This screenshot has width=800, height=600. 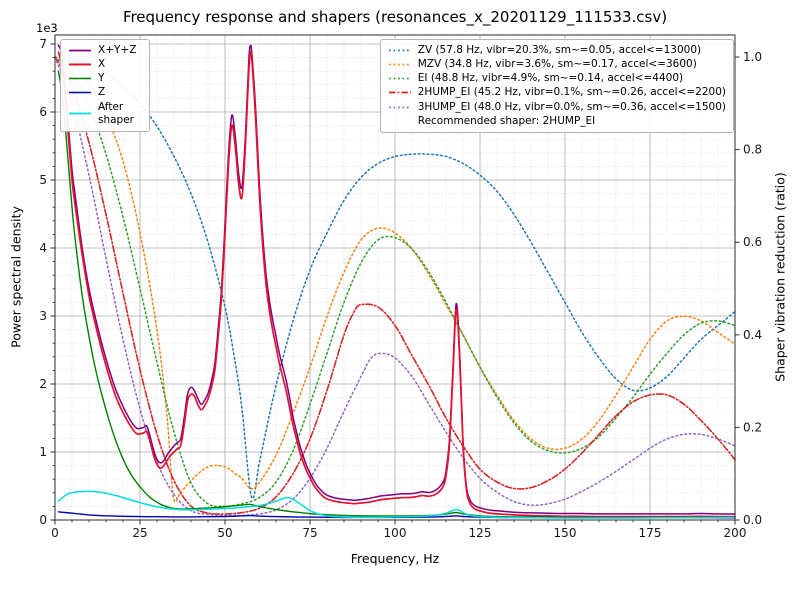 What do you see at coordinates (47, 28) in the screenshot?
I see `left-axis-offset-label: 1e3` at bounding box center [47, 28].